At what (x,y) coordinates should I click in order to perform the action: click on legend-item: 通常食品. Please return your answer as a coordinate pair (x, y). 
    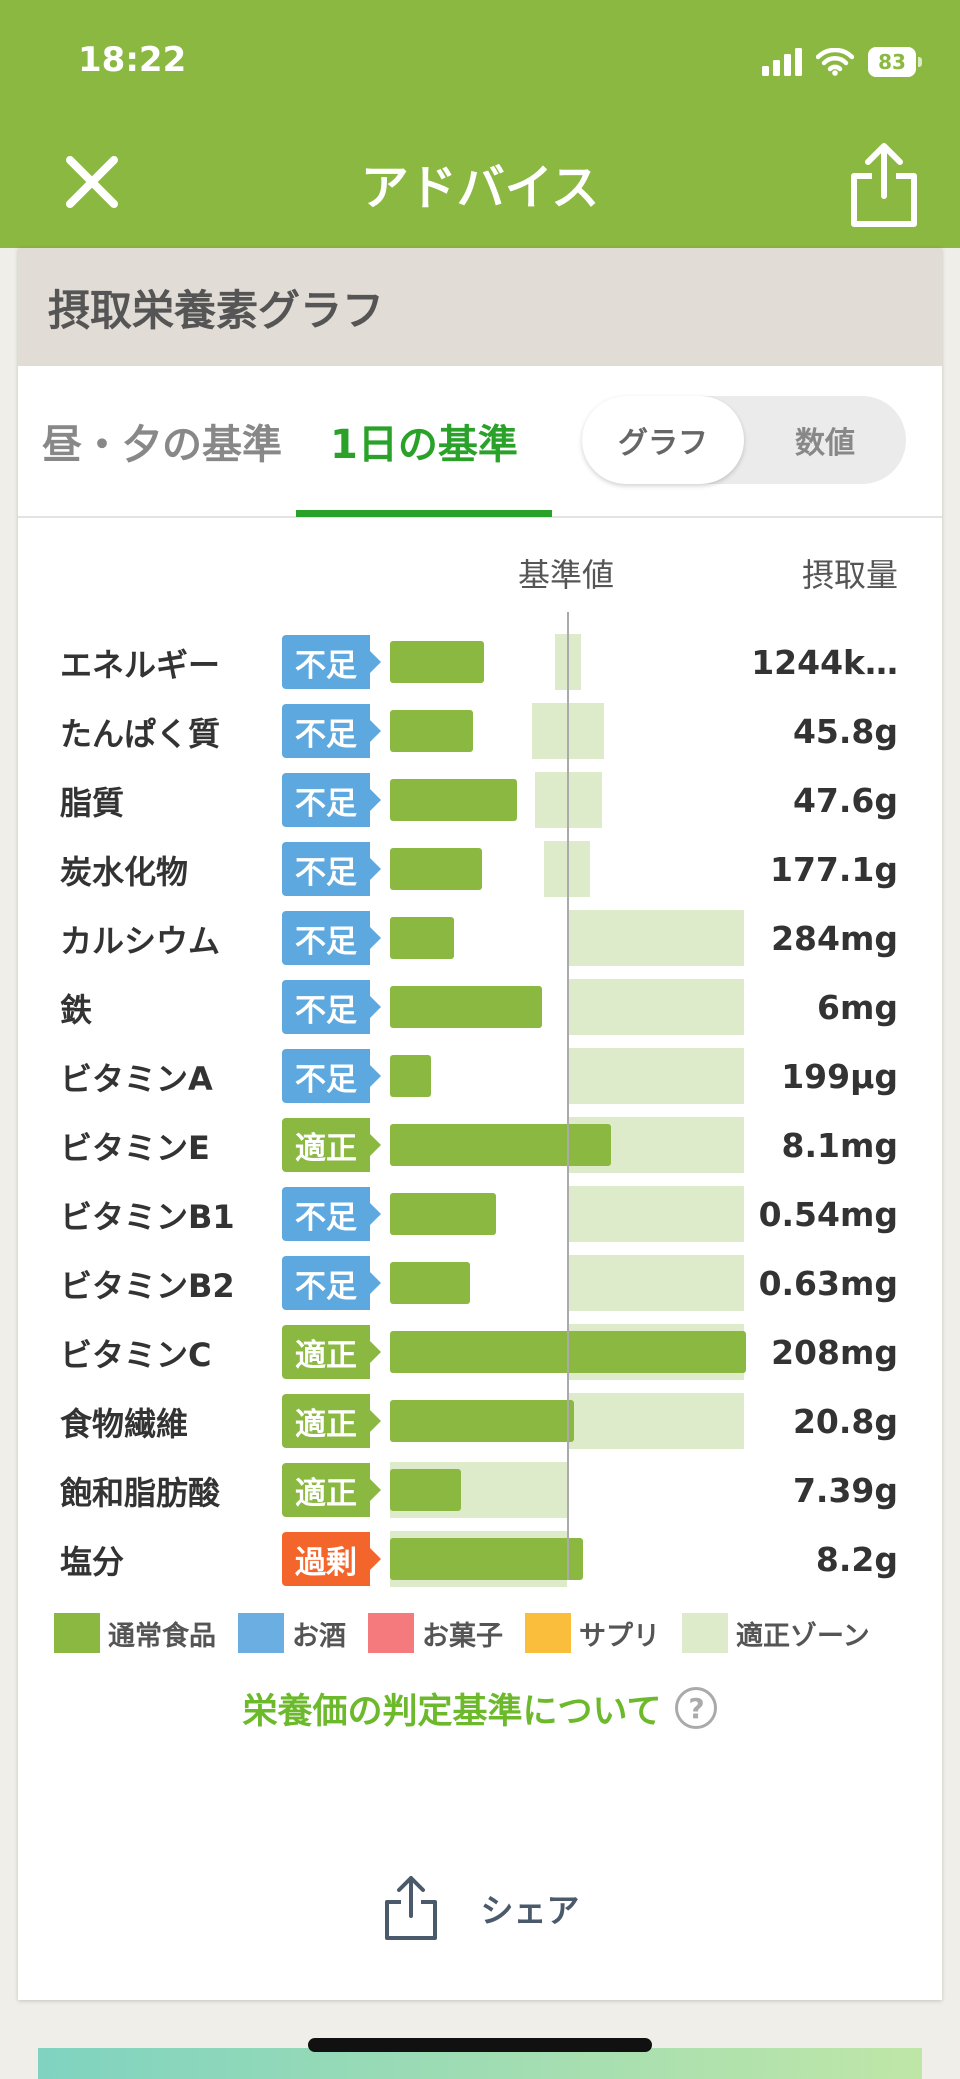
    Looking at the image, I should click on (135, 1633).